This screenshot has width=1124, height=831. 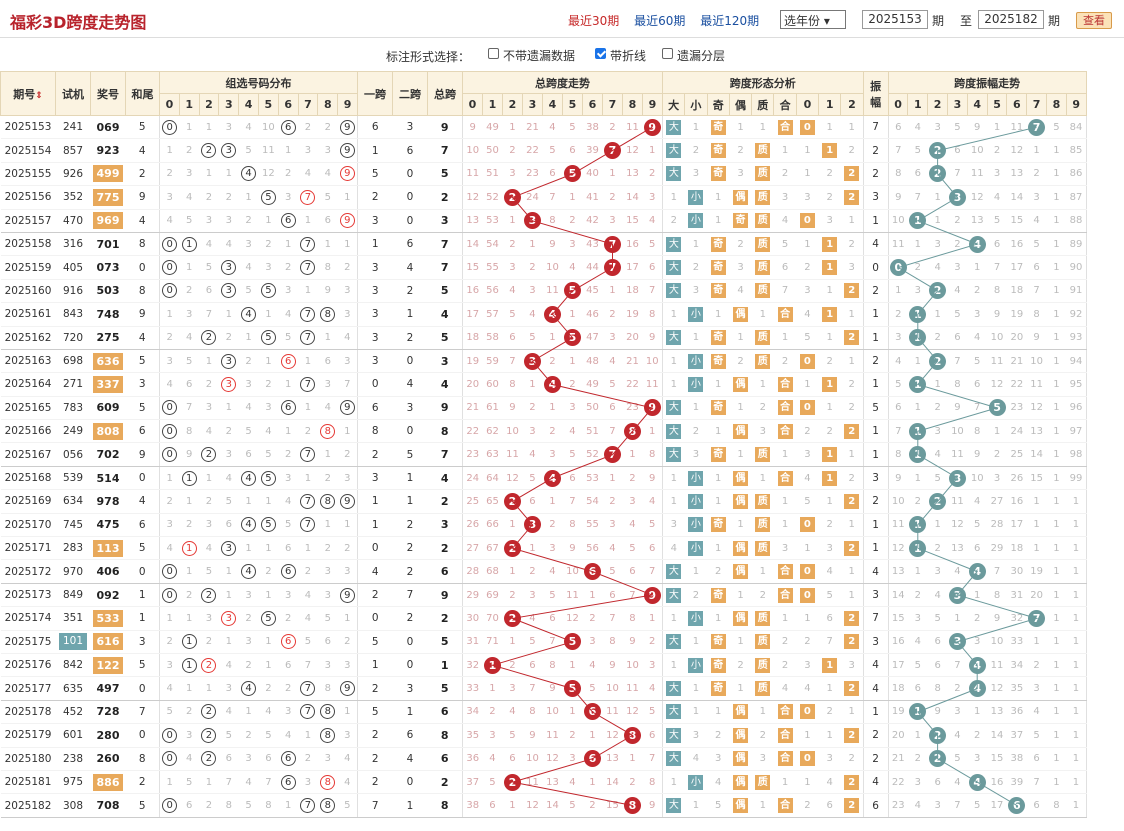 What do you see at coordinates (347, 501) in the screenshot?
I see `group-cell: 9` at bounding box center [347, 501].